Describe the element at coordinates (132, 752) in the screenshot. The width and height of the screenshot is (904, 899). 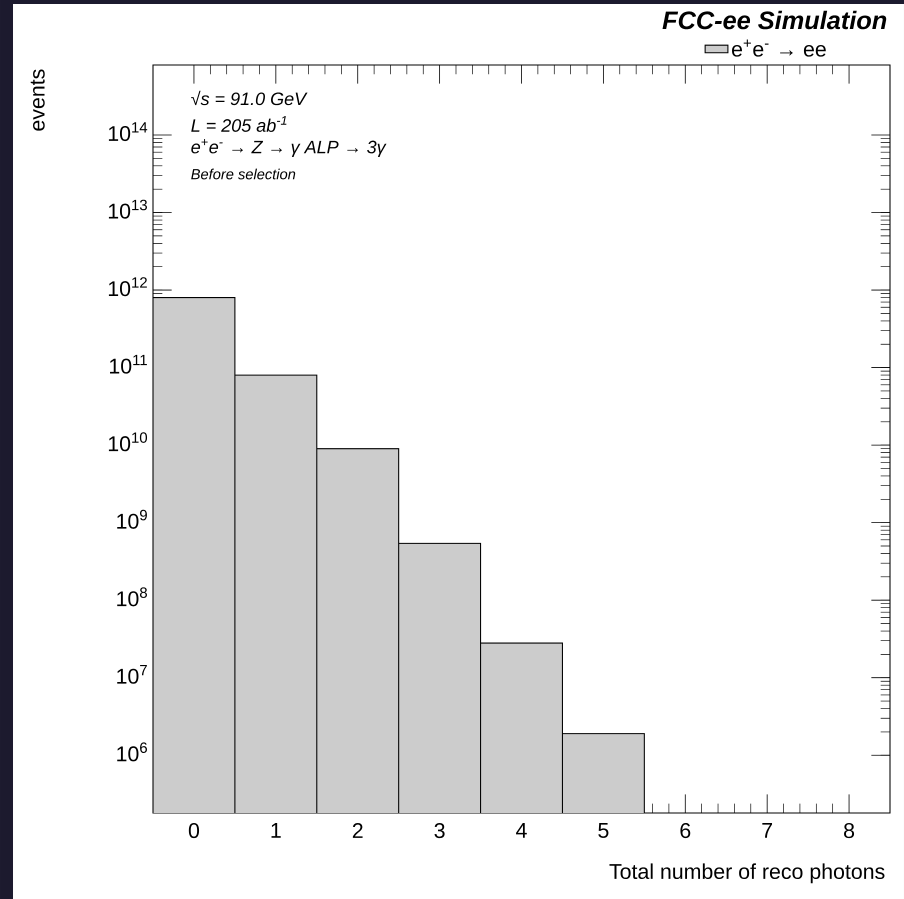
I see `y-tick-label: 10$^{6}$` at that location.